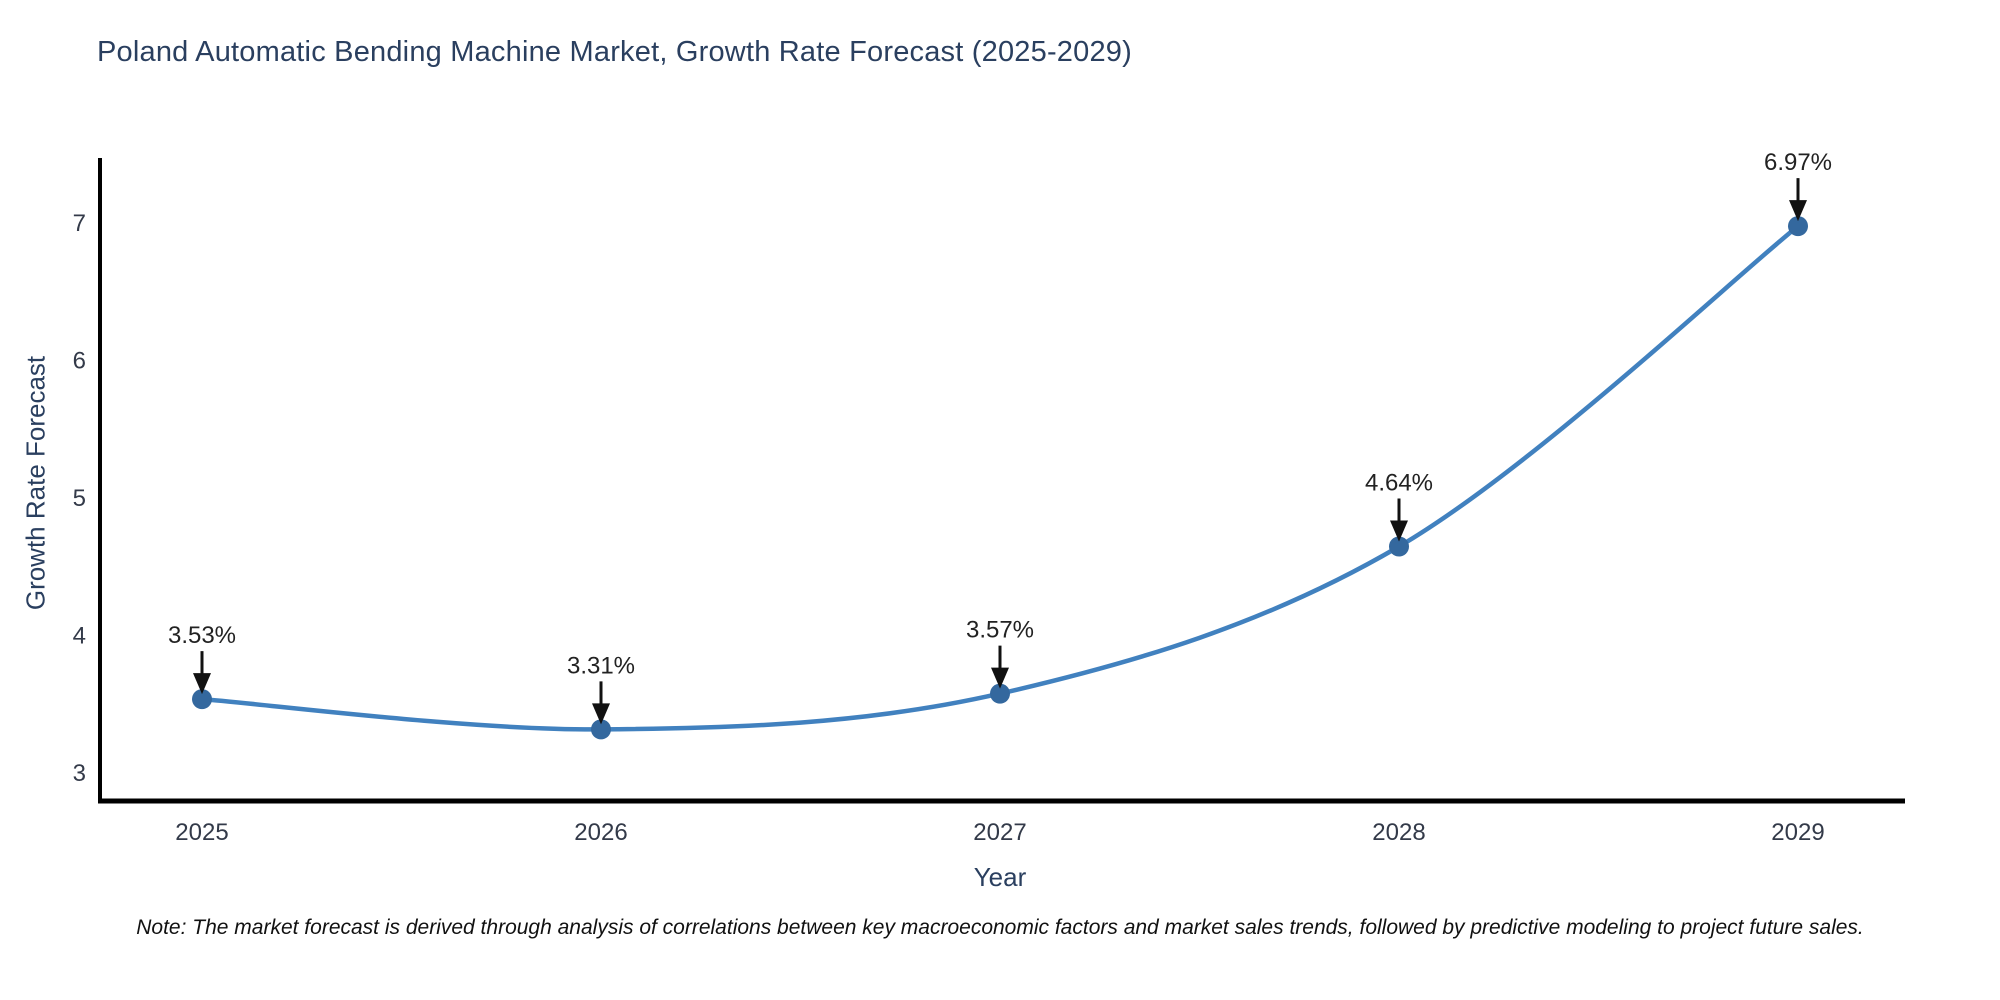 The width and height of the screenshot is (2000, 1000). Describe the element at coordinates (999, 832) in the screenshot. I see `x-tick-label: 2027` at that location.